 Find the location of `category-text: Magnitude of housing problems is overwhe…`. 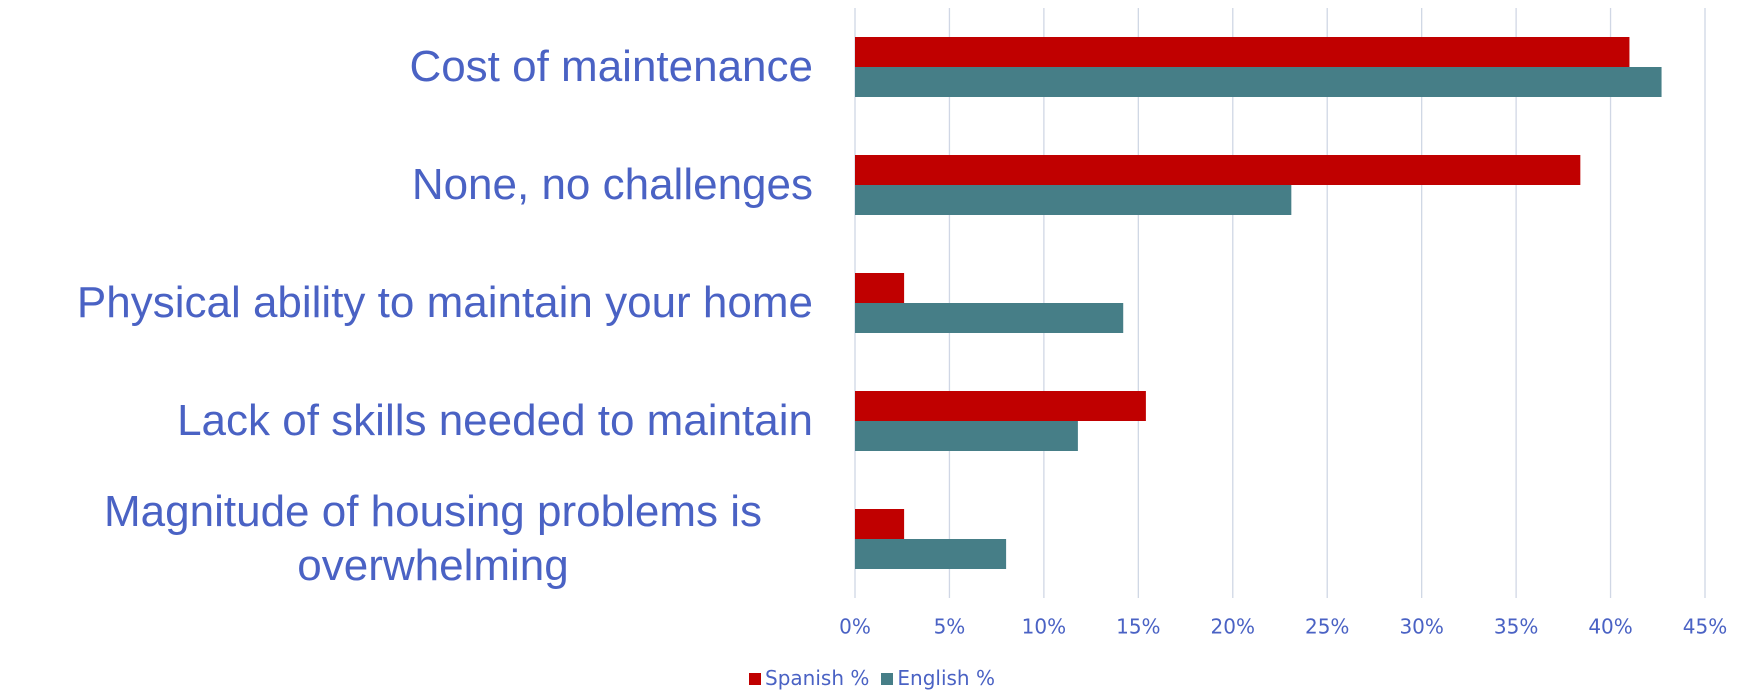

category-text: Magnitude of housing problems is overwhe… is located at coordinates (433, 538).